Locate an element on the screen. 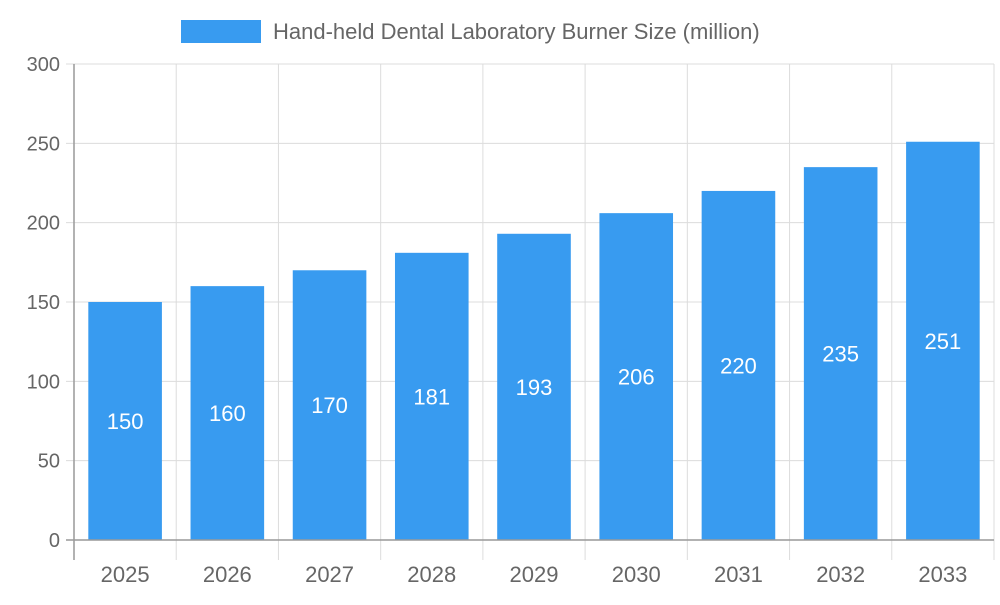  x-tick-label: 2025 is located at coordinates (125, 574).